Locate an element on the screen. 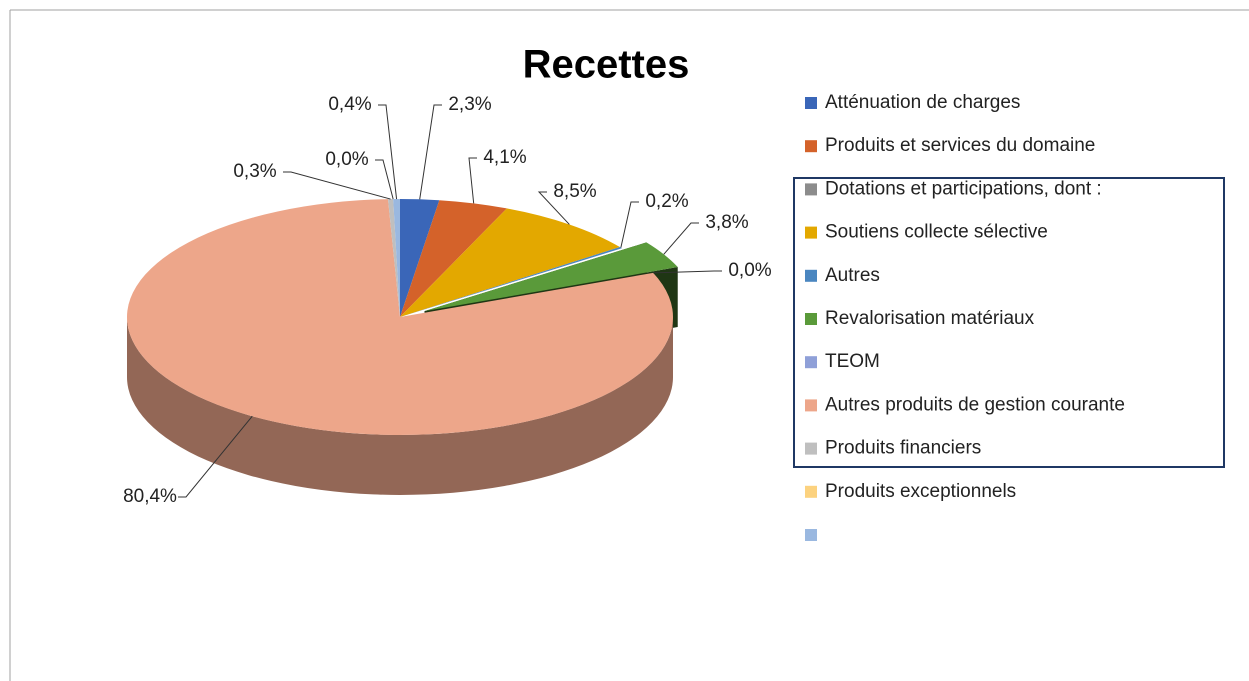 The height and width of the screenshot is (681, 1249). data-label: 80,4% is located at coordinates (150, 496).